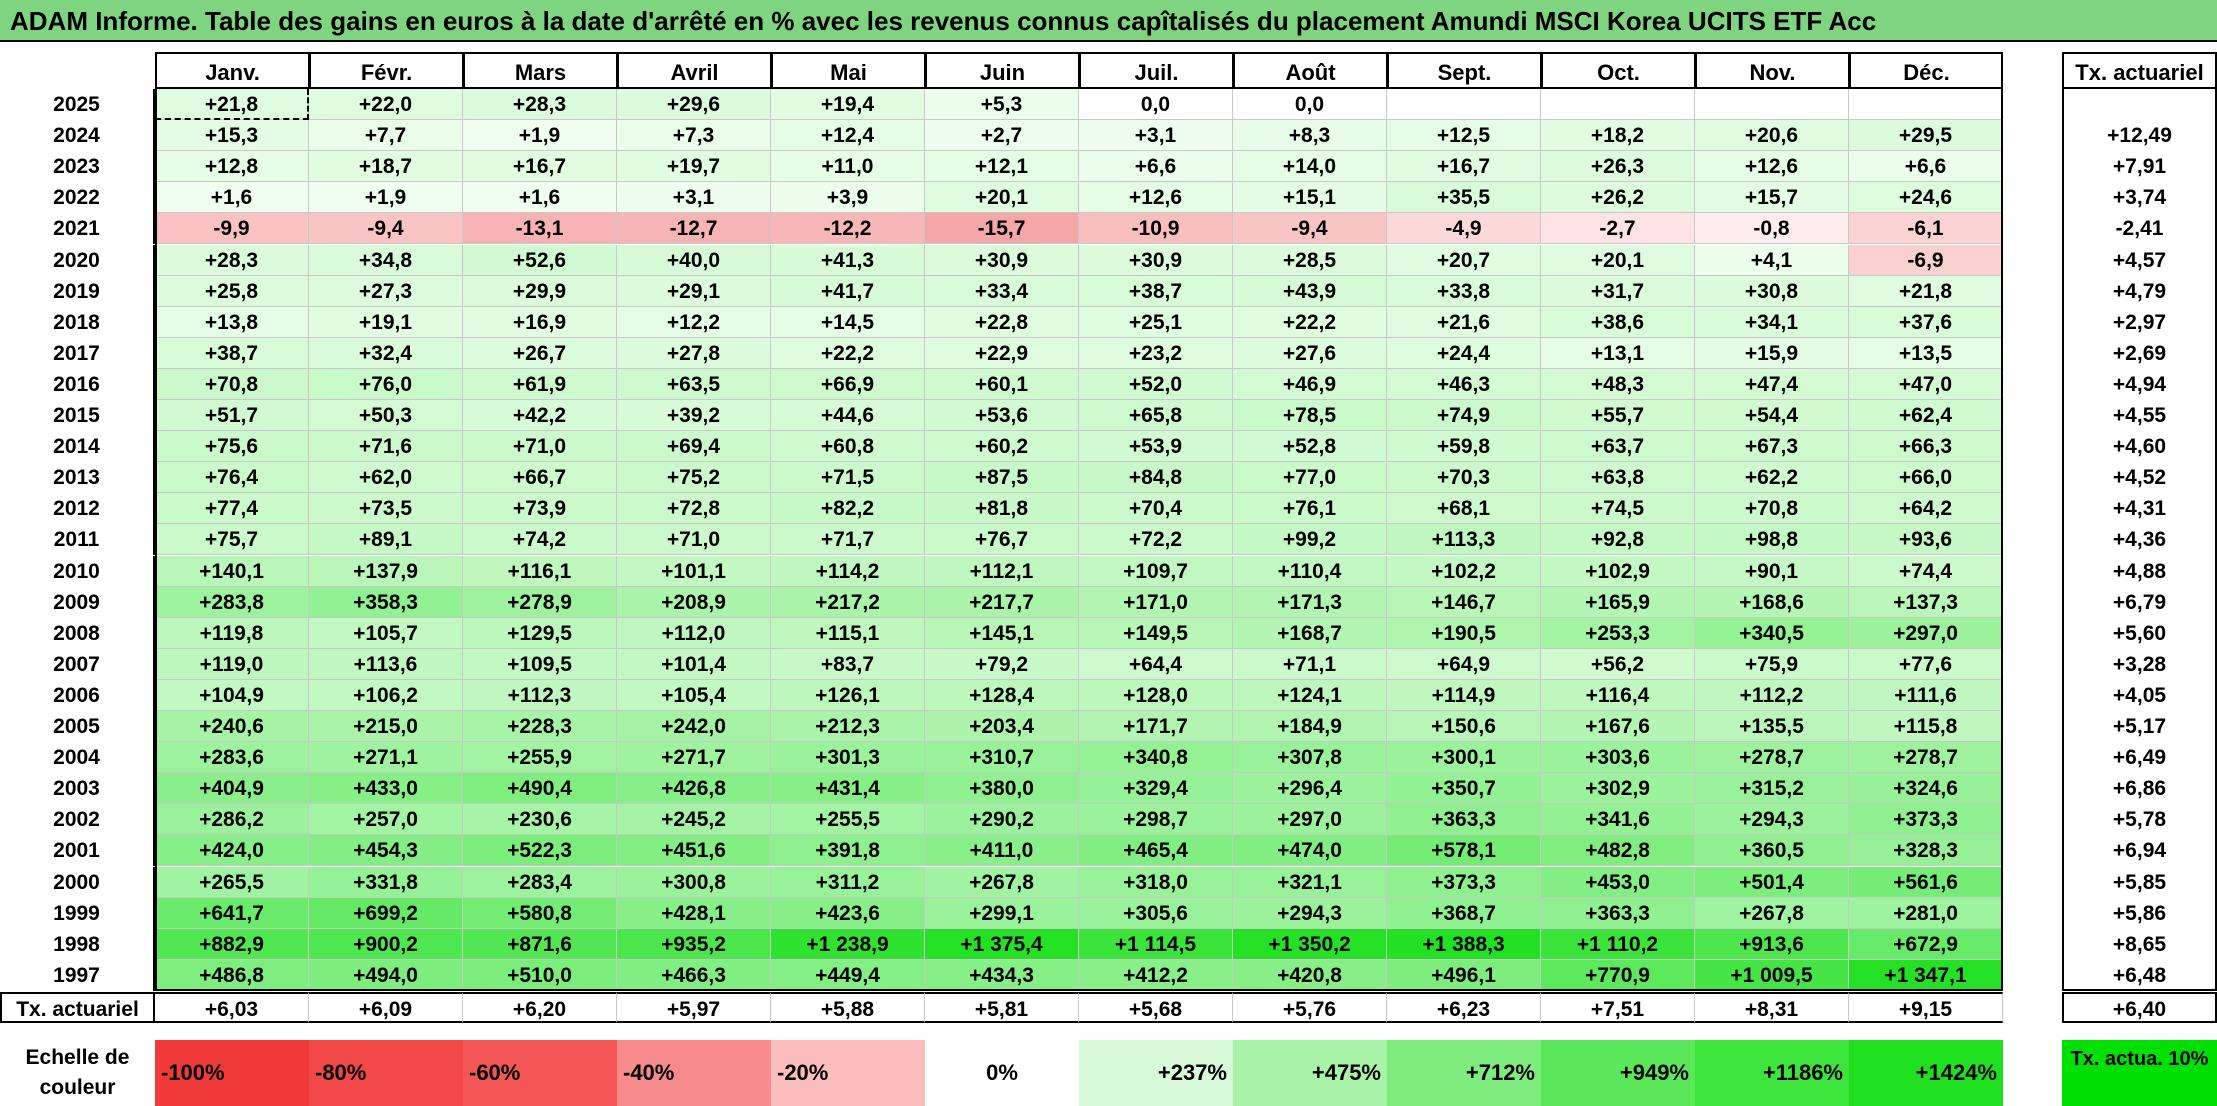 The width and height of the screenshot is (2217, 1106). What do you see at coordinates (2139, 136) in the screenshot?
I see `rate-cell: +12,49` at bounding box center [2139, 136].